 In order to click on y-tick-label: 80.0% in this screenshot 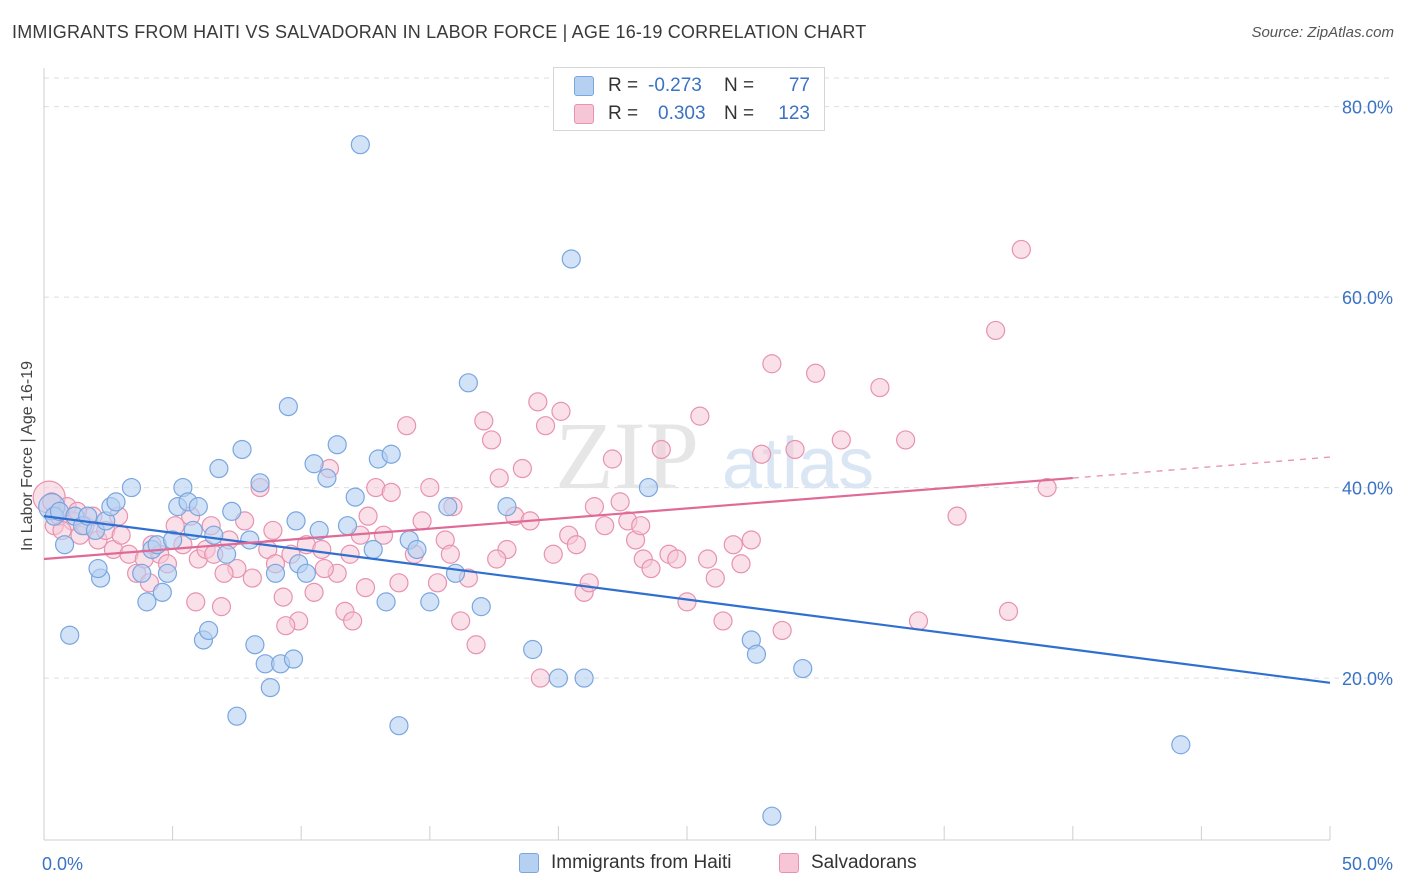, I will do `click(1367, 108)`.